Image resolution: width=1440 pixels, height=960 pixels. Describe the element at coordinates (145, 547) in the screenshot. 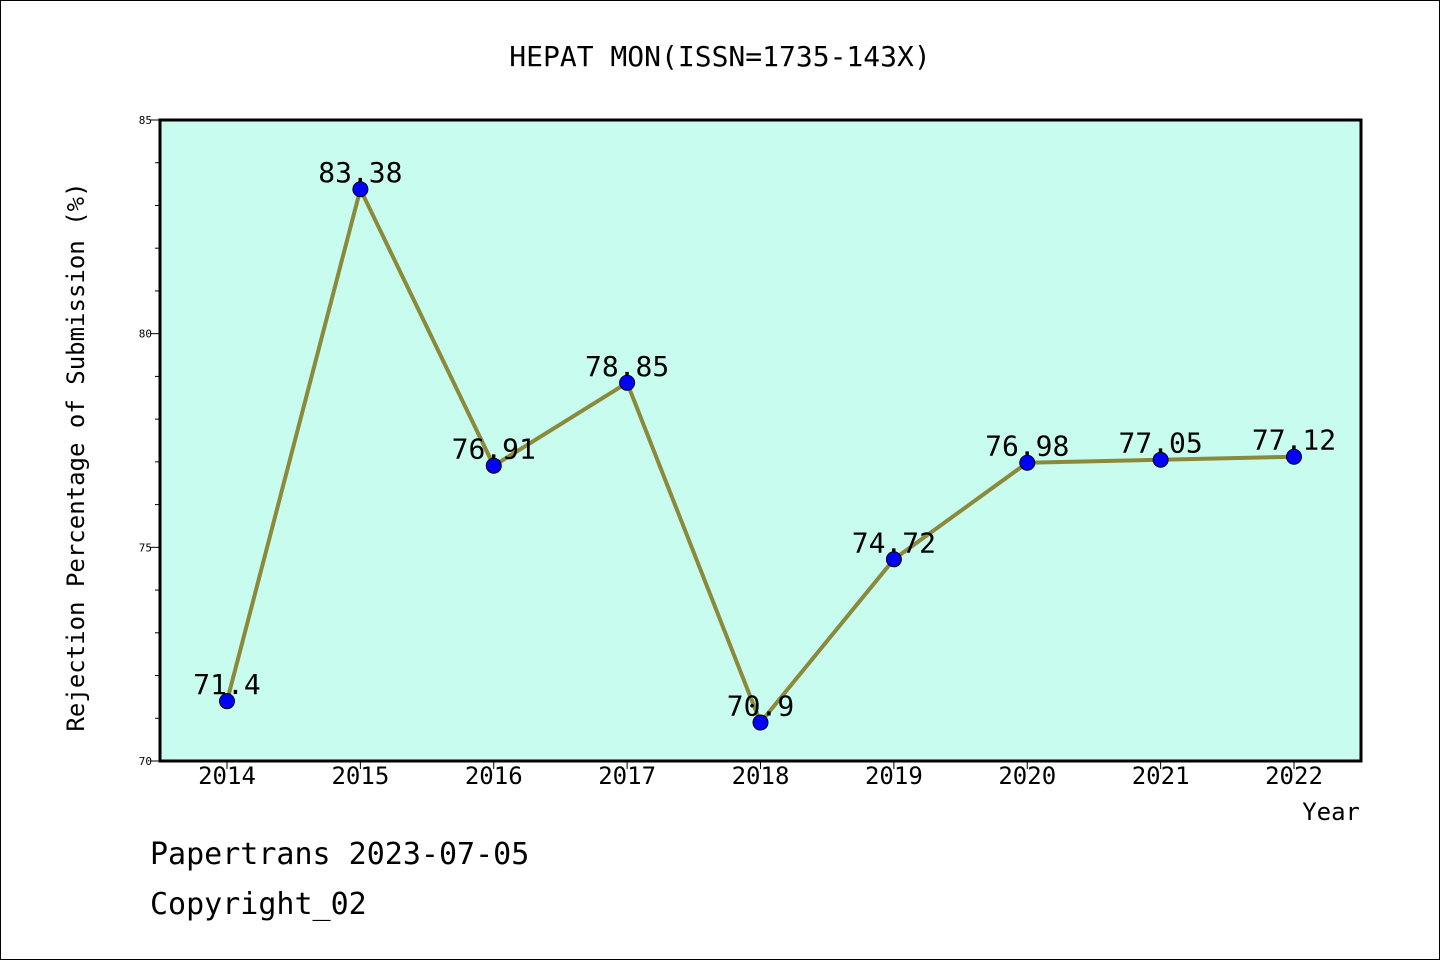

I see `y-tick-label: 75` at that location.